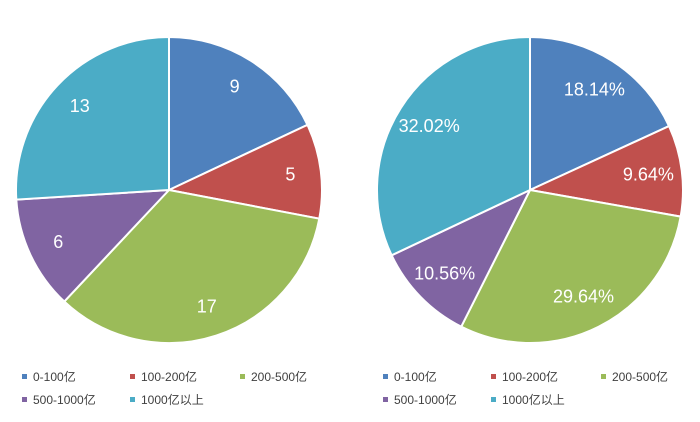 This screenshot has width=700, height=422. What do you see at coordinates (648, 175) in the screenshot?
I see `data-label-100-200: 9.64%` at bounding box center [648, 175].